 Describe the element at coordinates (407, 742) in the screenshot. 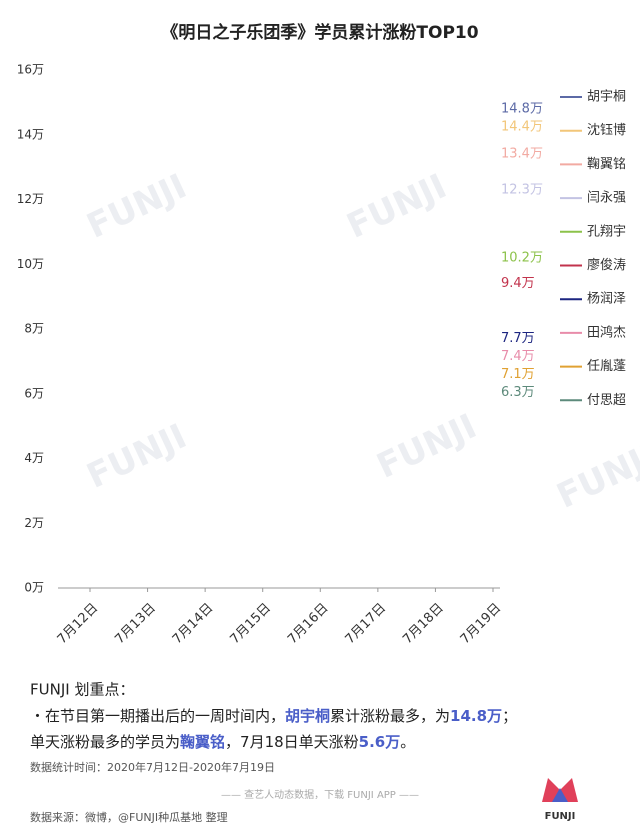

I see `notes-text: 。` at that location.